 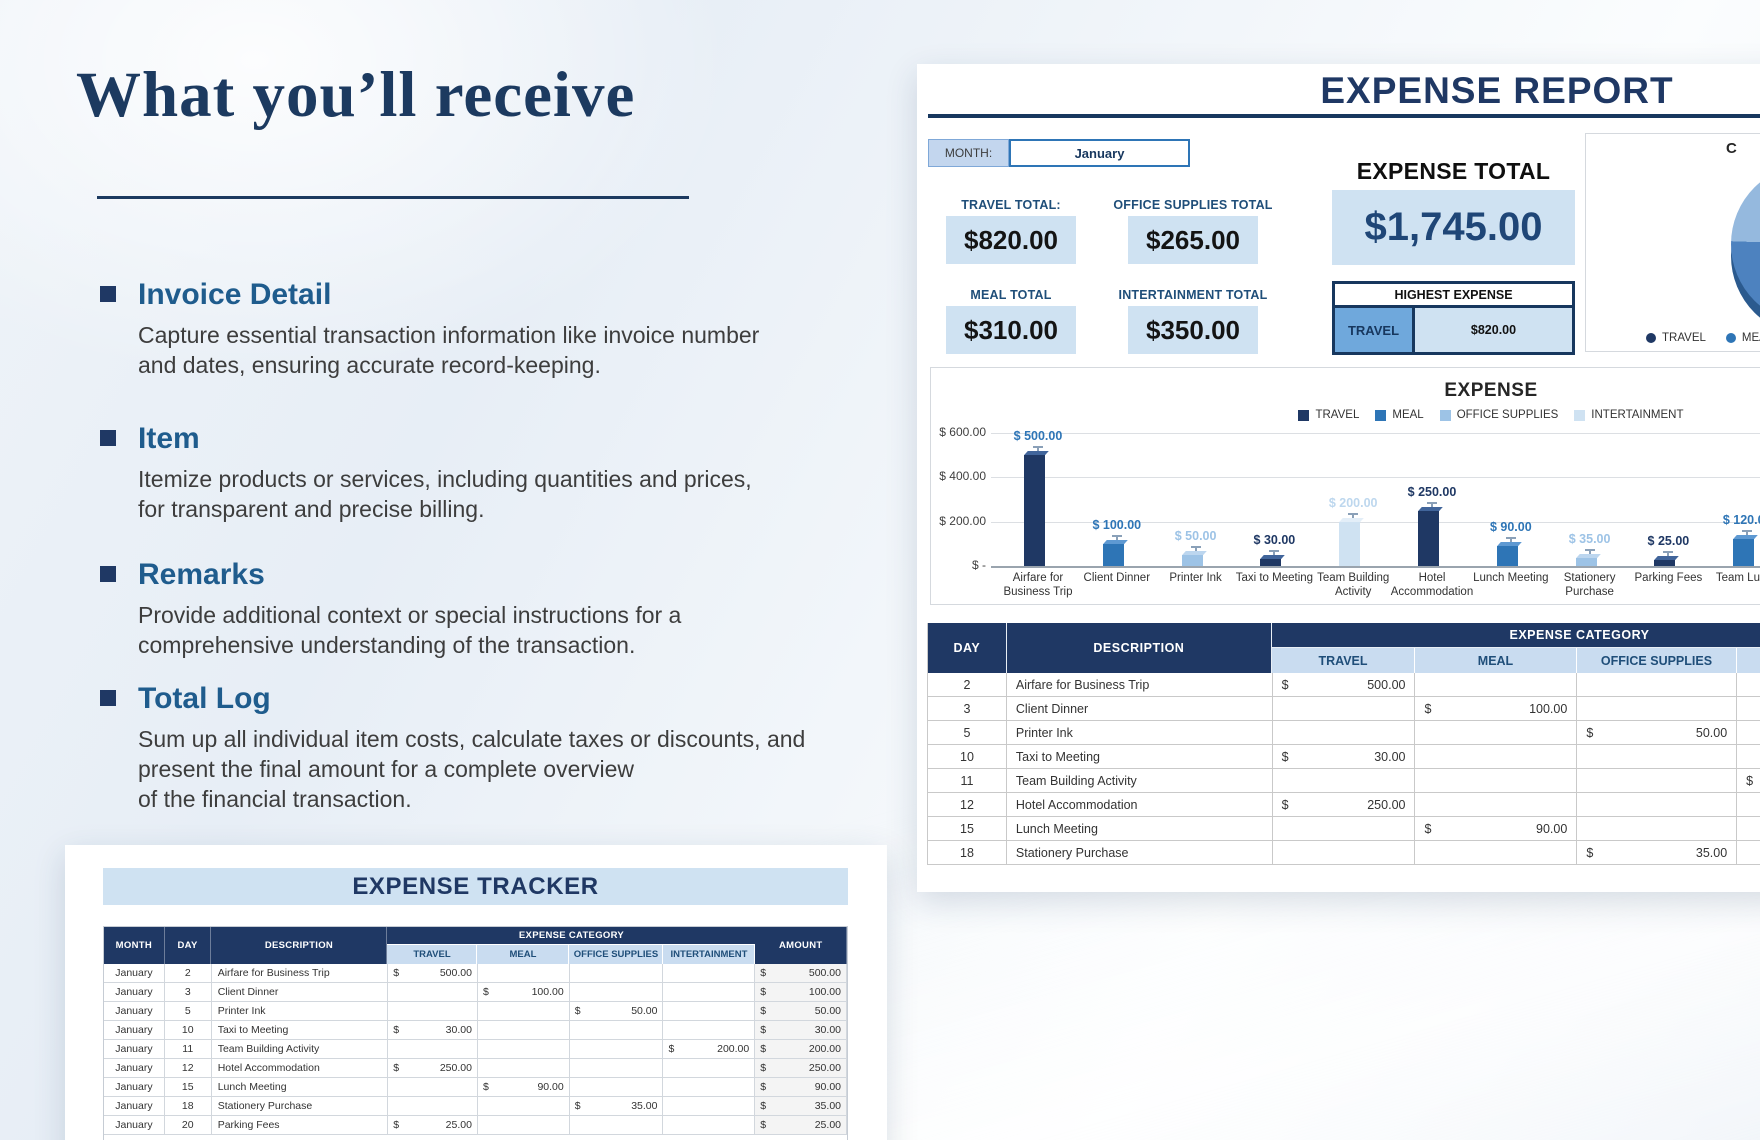 I want to click on x-axis-category: Parking Fees, so click(x=1668, y=578).